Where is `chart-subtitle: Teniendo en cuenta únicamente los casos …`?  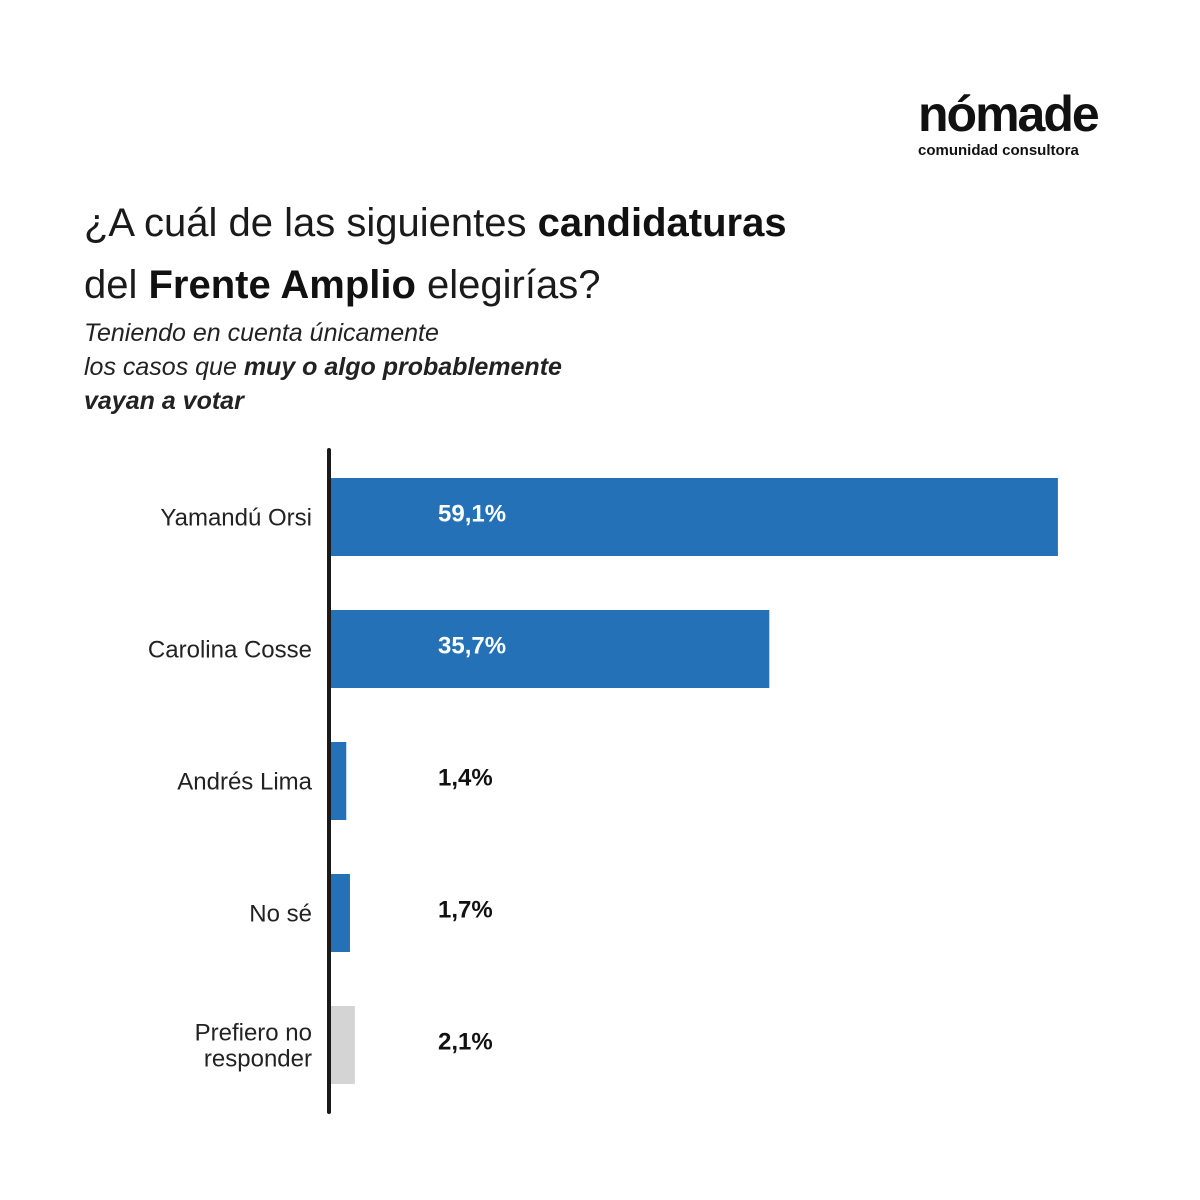
chart-subtitle: Teniendo en cuenta únicamente los casos … is located at coordinates (434, 367).